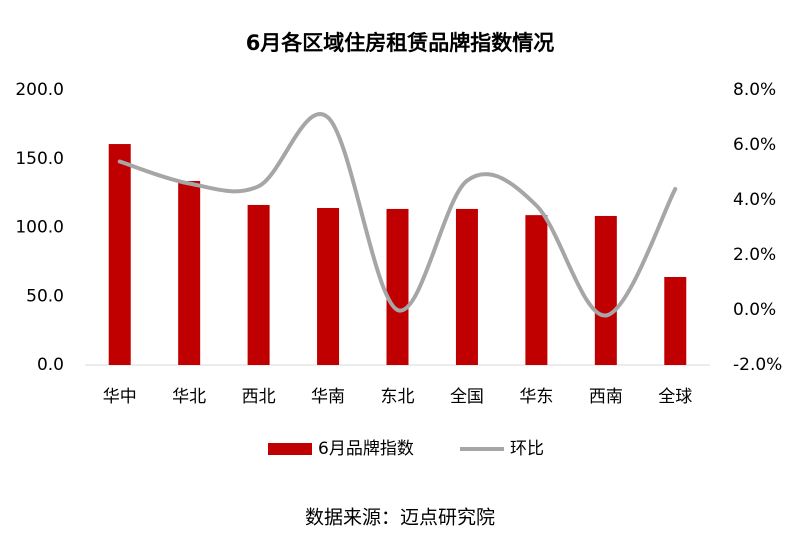  Describe the element at coordinates (398, 397) in the screenshot. I see `x-tick-label: 东北` at that location.